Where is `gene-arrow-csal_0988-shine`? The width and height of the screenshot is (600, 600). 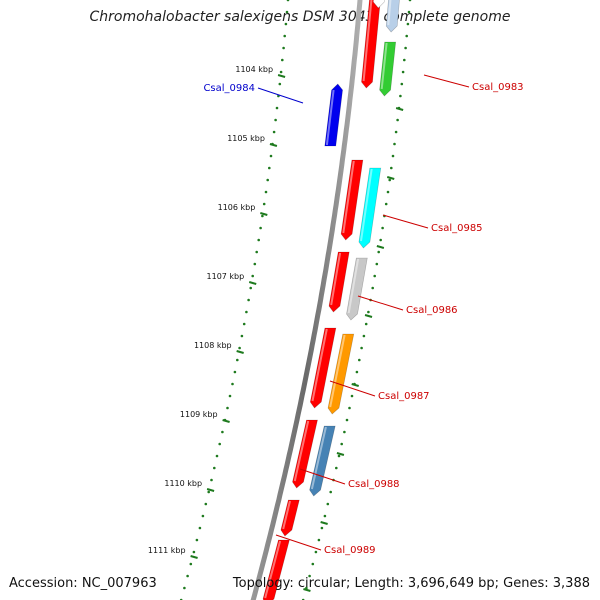
gene-arrow-csal_0988-shine is located at coordinates (318, 458).